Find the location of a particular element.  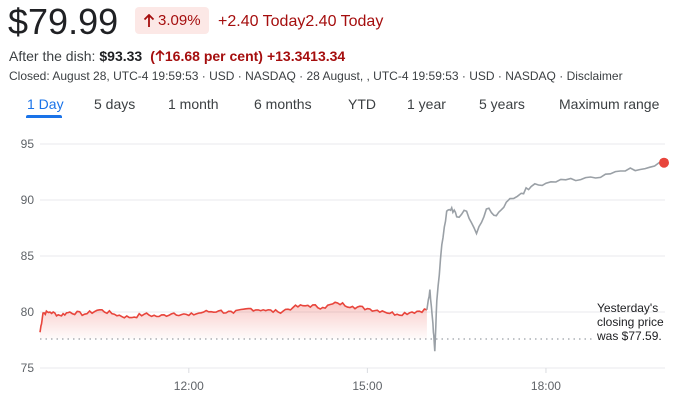

after-hours-price: $93.33 is located at coordinates (121, 56).